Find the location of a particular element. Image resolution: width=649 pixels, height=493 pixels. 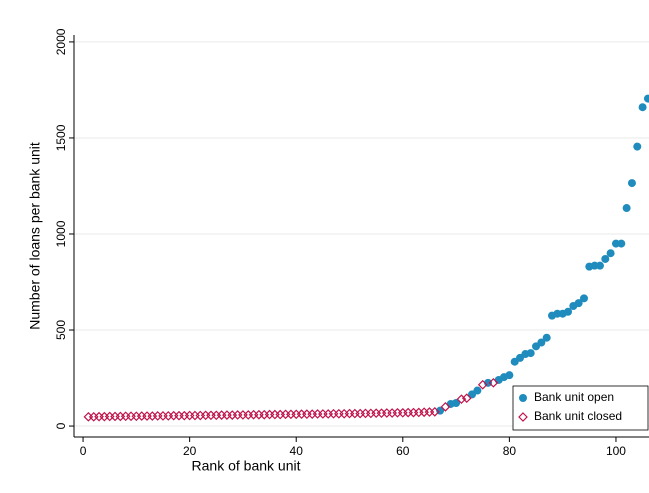

x-tick-label: 100 is located at coordinates (616, 451).